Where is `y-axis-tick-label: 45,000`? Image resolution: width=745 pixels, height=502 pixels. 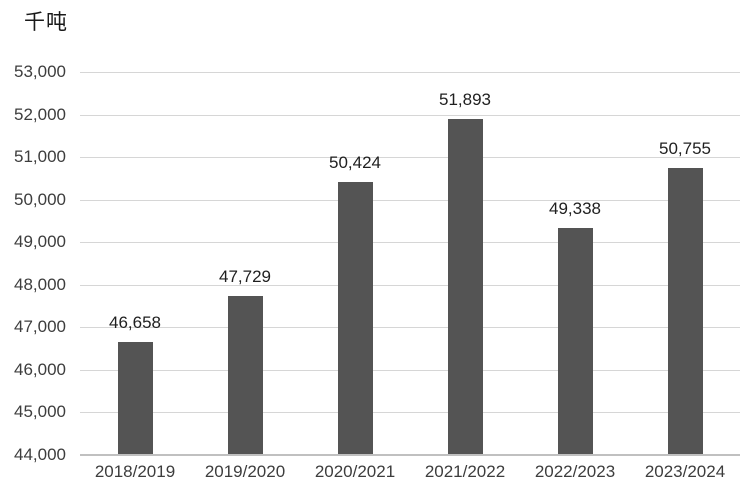 y-axis-tick-label: 45,000 is located at coordinates (40, 412).